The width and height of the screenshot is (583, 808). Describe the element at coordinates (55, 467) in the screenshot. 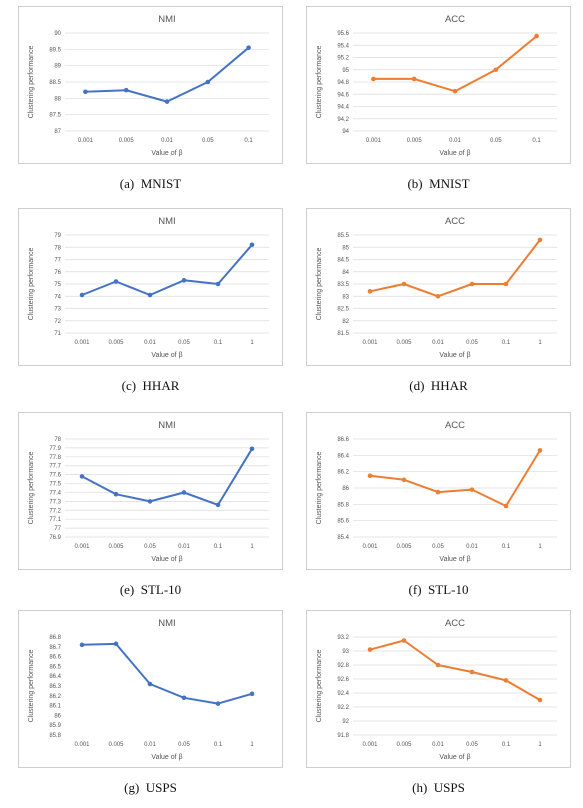

I see `y-tick-label: 77.7` at that location.